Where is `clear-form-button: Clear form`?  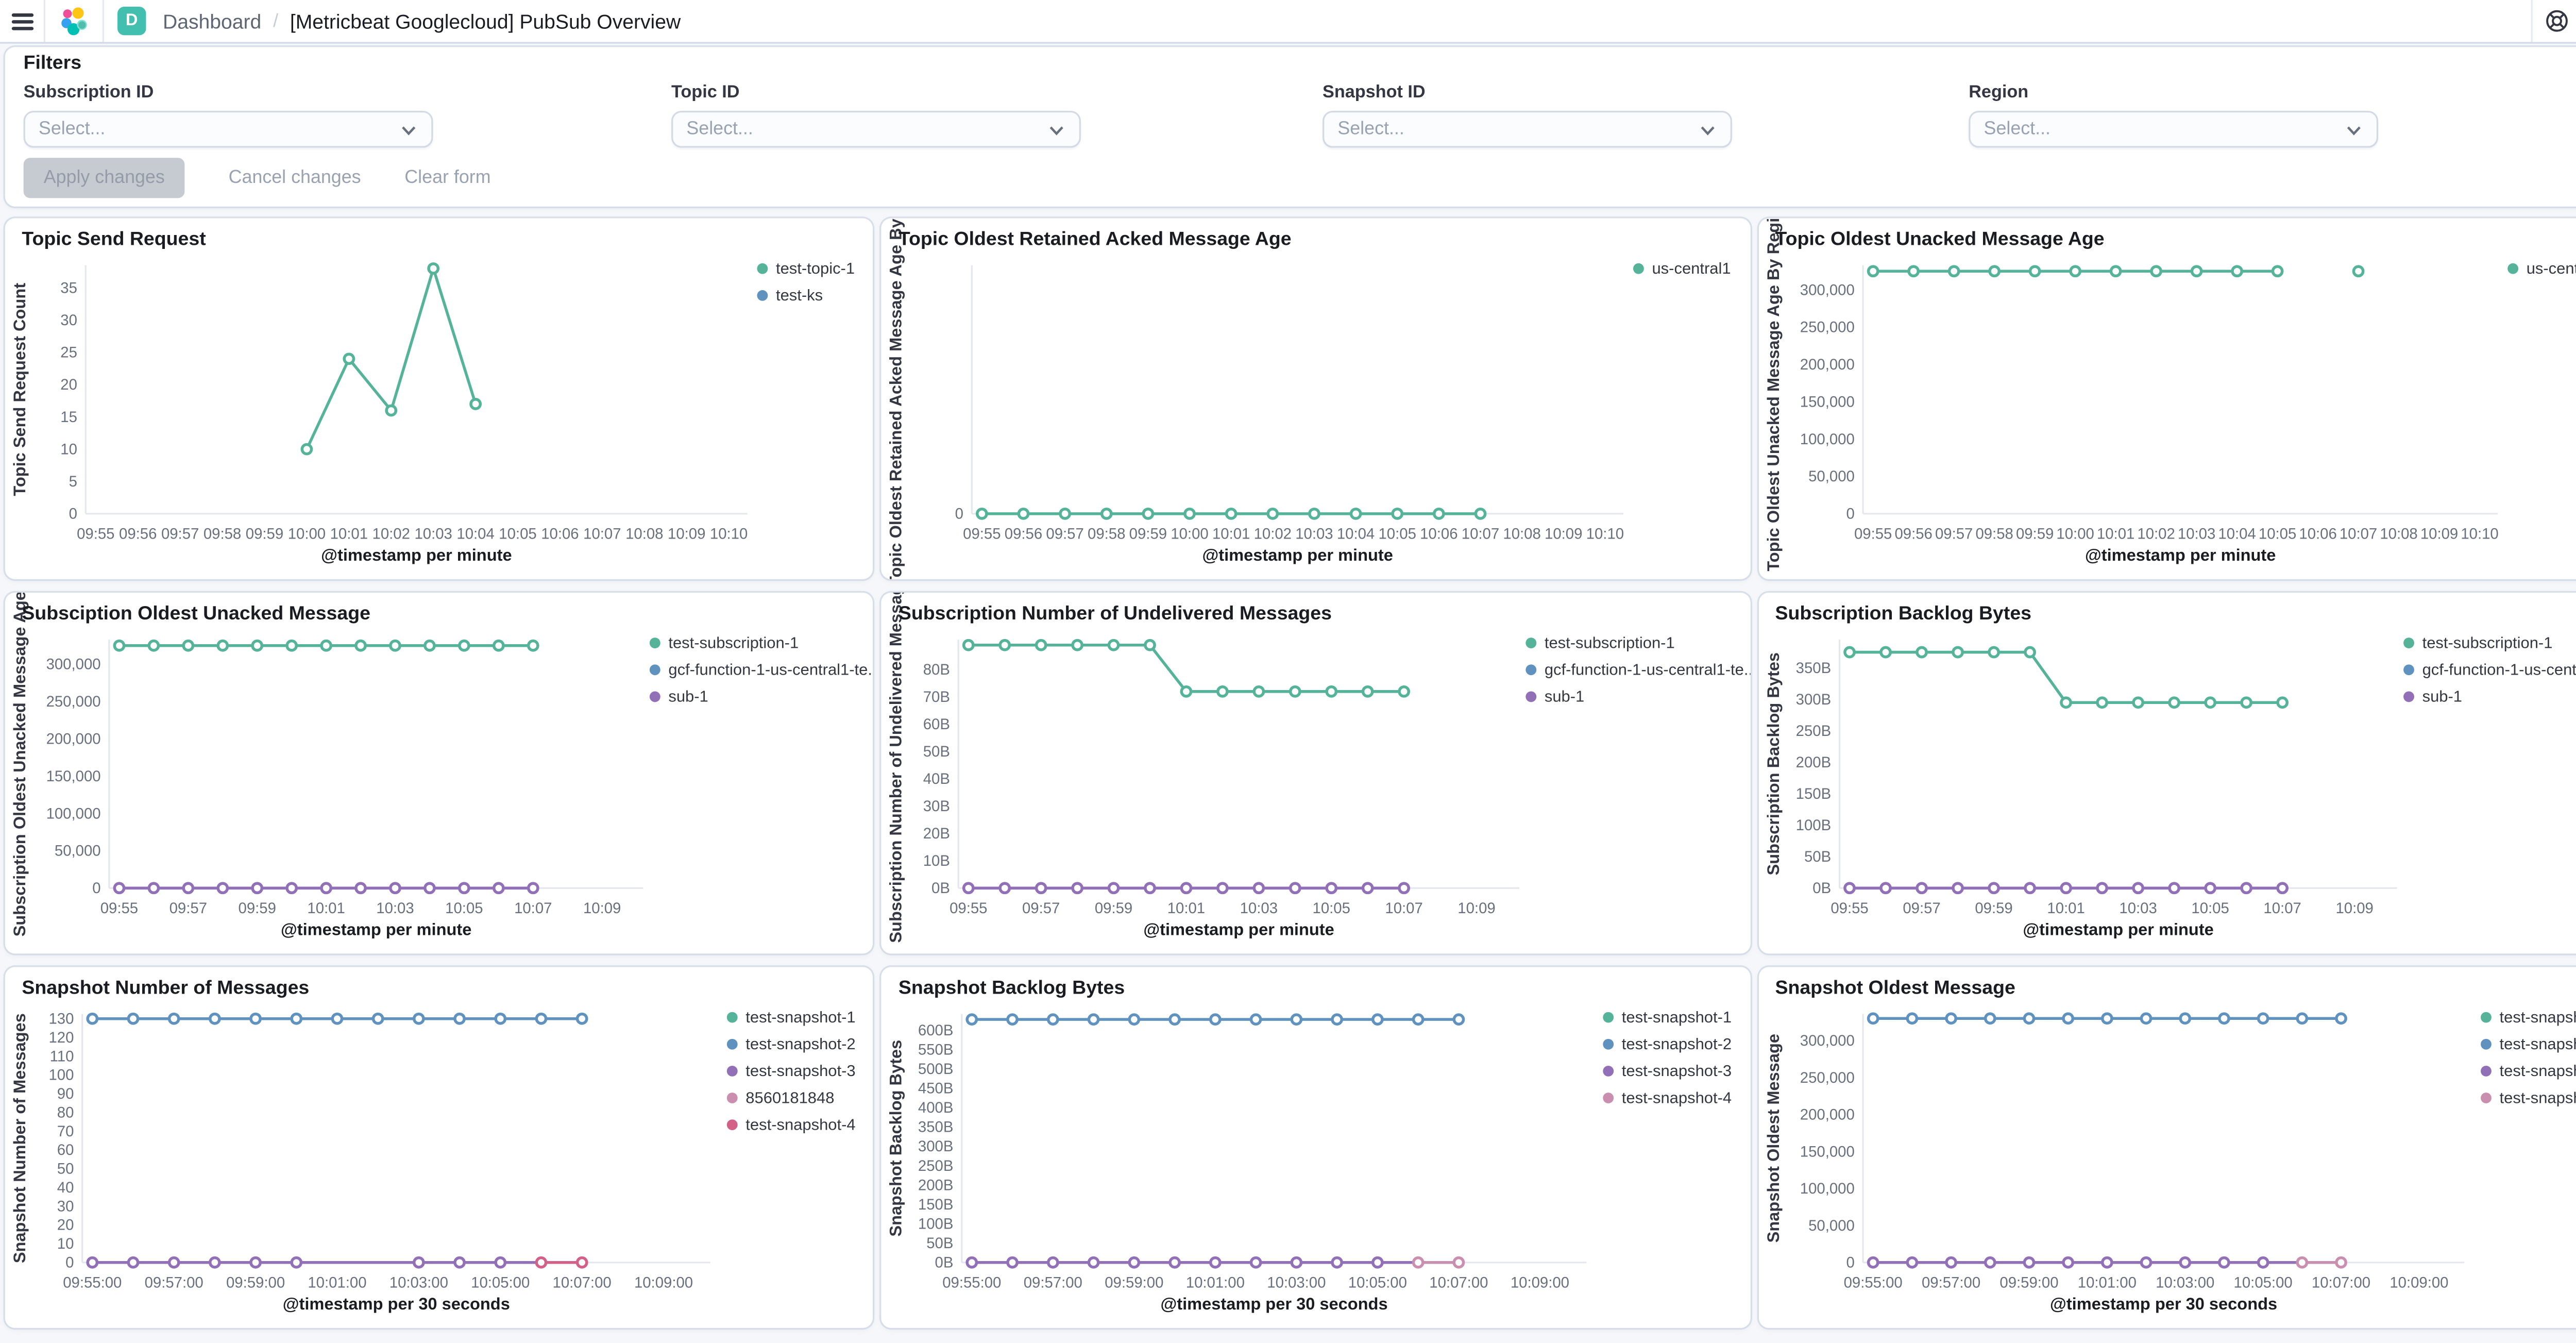 clear-form-button: Clear form is located at coordinates (447, 177).